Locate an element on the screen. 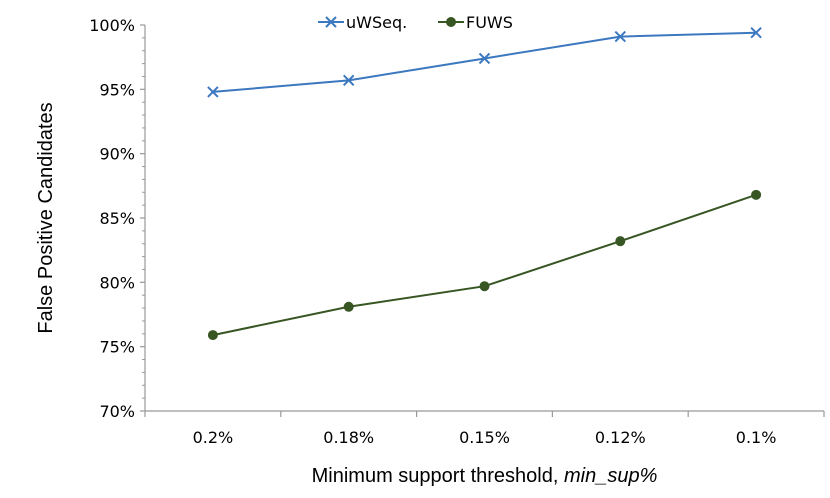 This screenshot has height=498, width=830. y-axis-ticks: 70% 75% 80% 85% 90% 95% 100% is located at coordinates (117, 218).